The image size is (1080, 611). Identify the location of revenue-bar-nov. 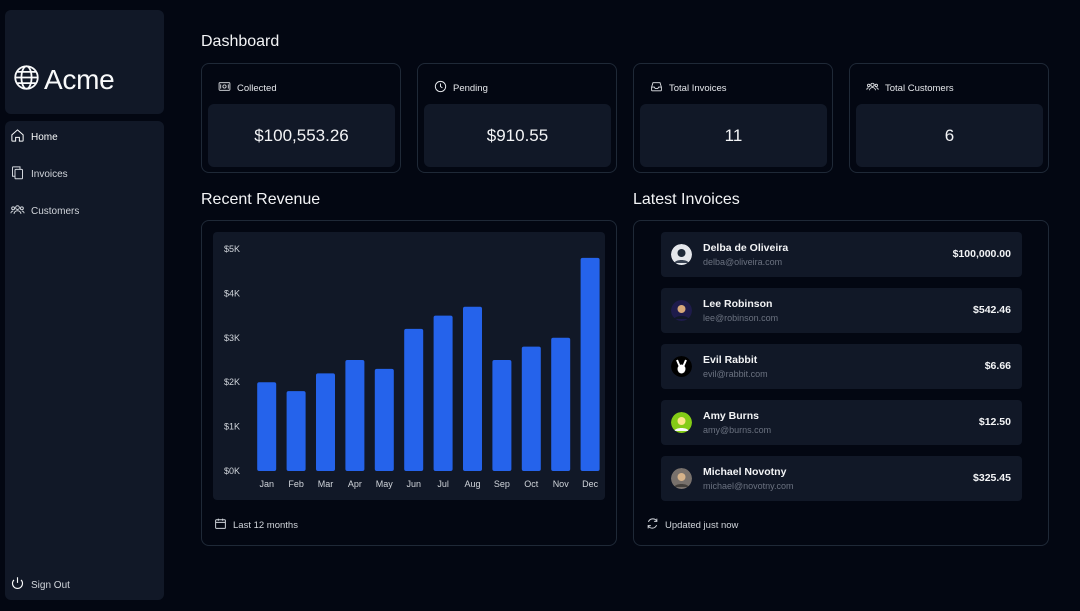
(561, 404).